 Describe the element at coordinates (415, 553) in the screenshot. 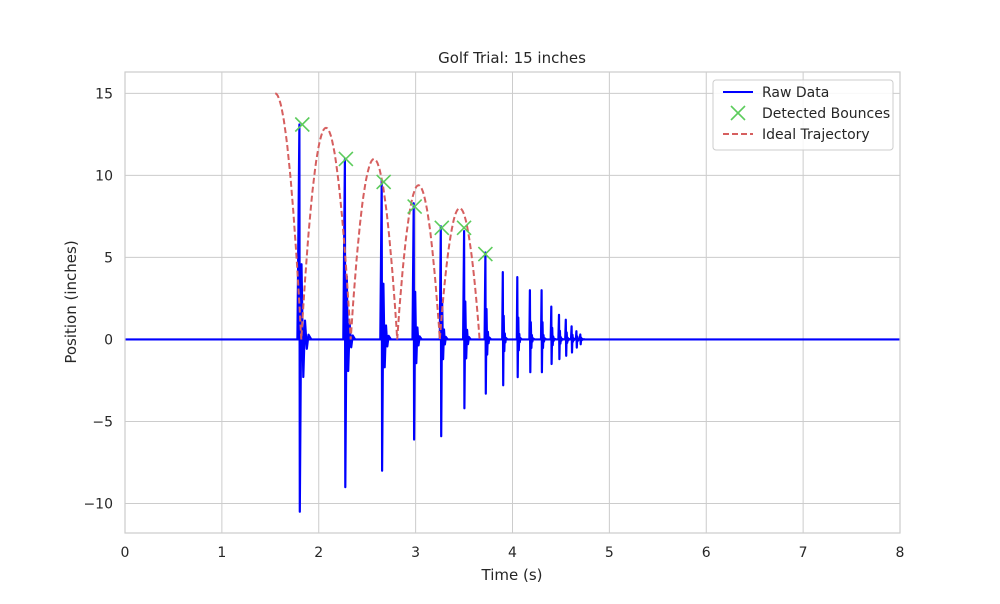

I see `x-tick-label: 3` at that location.